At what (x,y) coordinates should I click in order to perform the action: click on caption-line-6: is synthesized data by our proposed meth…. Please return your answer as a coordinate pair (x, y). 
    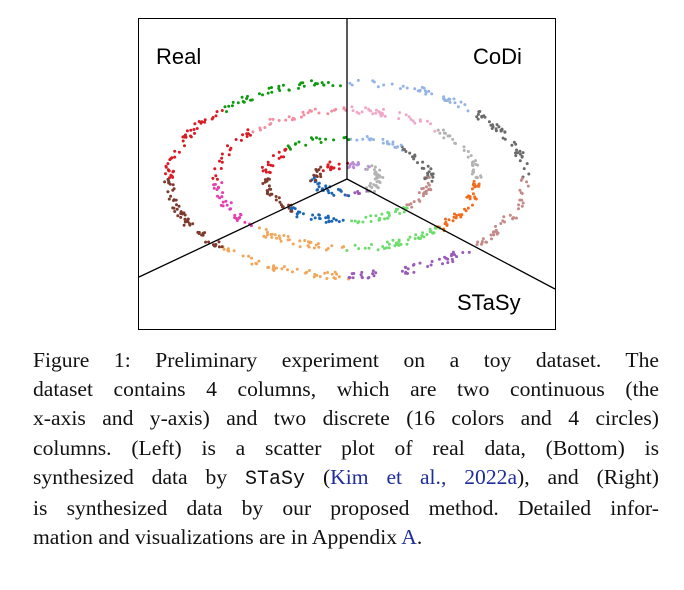
    Looking at the image, I should click on (346, 508).